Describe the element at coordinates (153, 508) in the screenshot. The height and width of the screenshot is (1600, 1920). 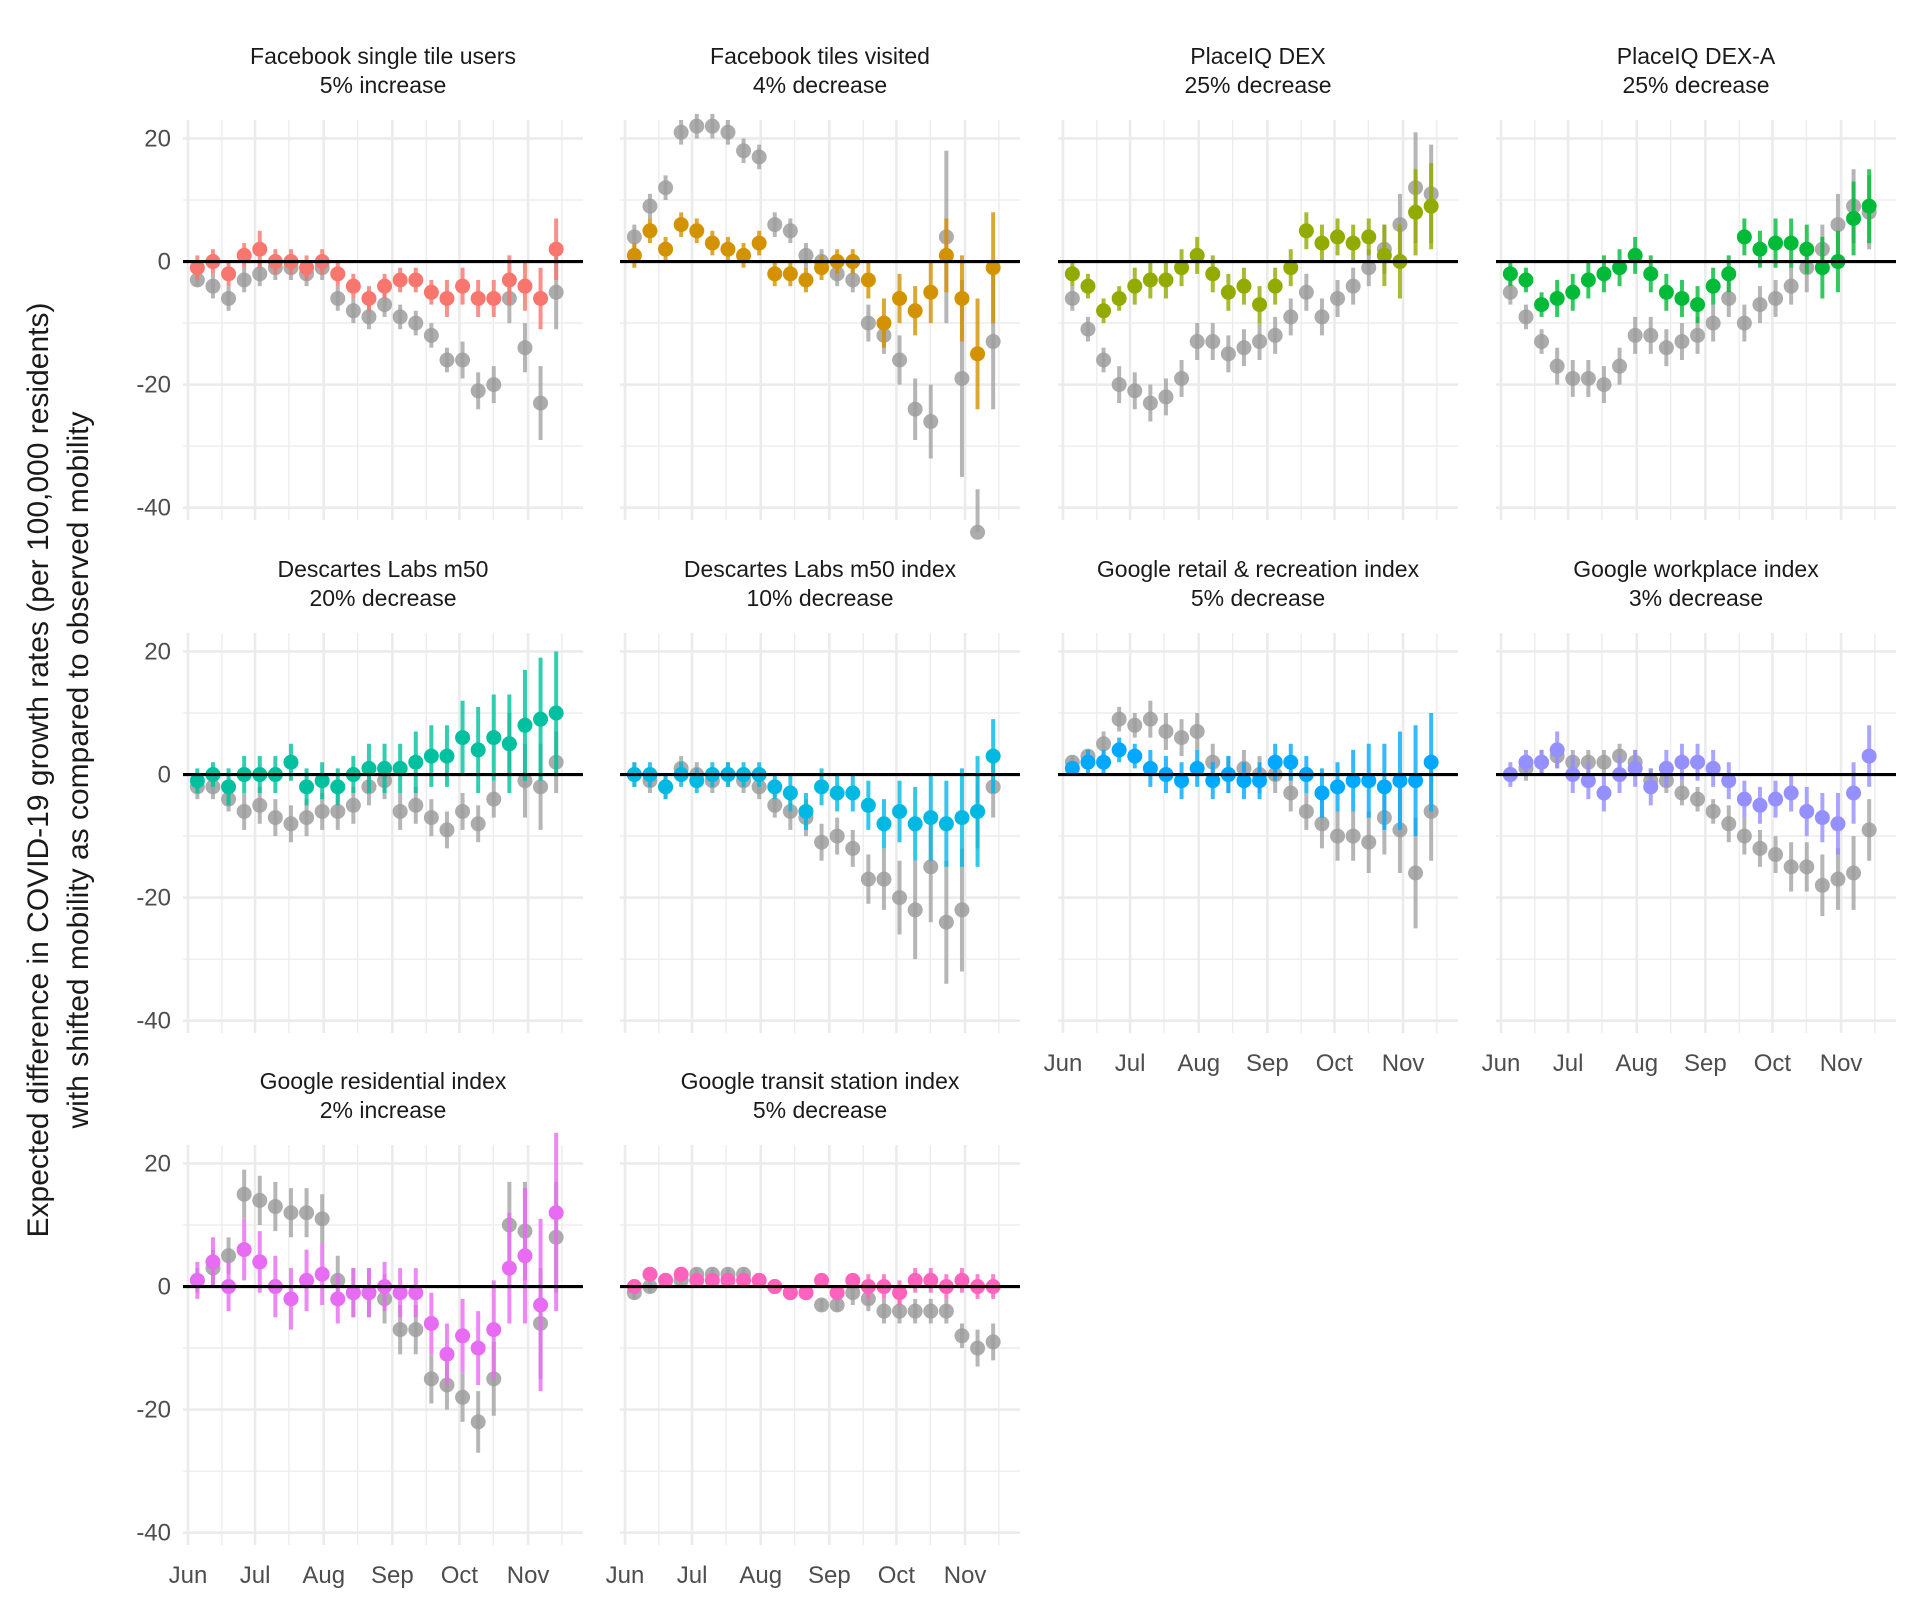
I see `y-tick-label: -40` at that location.